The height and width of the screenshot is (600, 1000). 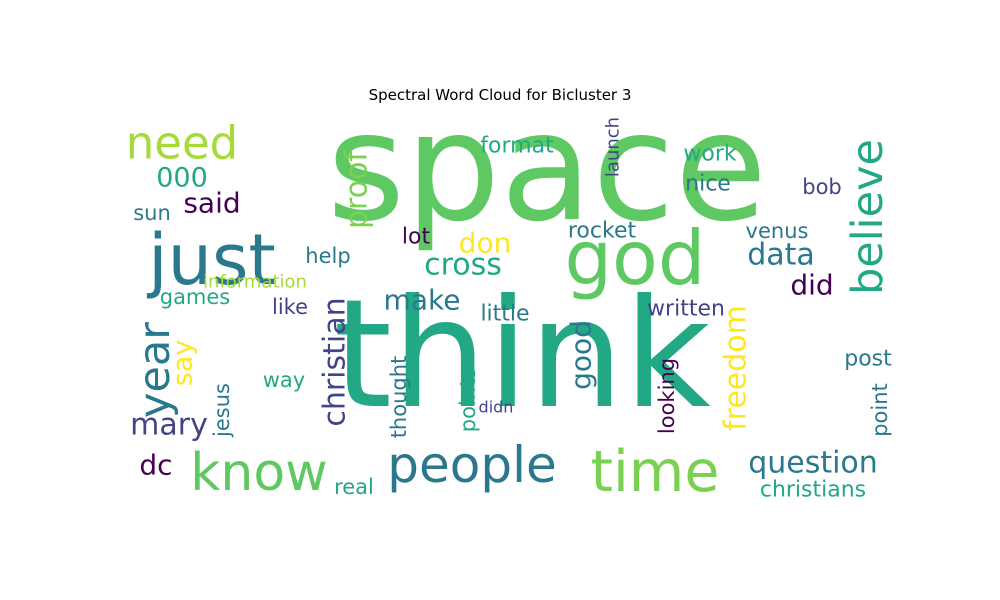 I want to click on word-don: don, so click(x=485, y=243).